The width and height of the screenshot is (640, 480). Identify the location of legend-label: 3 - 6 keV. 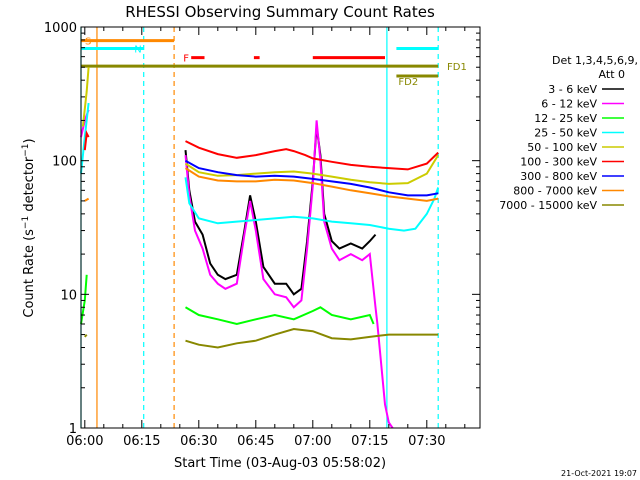
(572, 89).